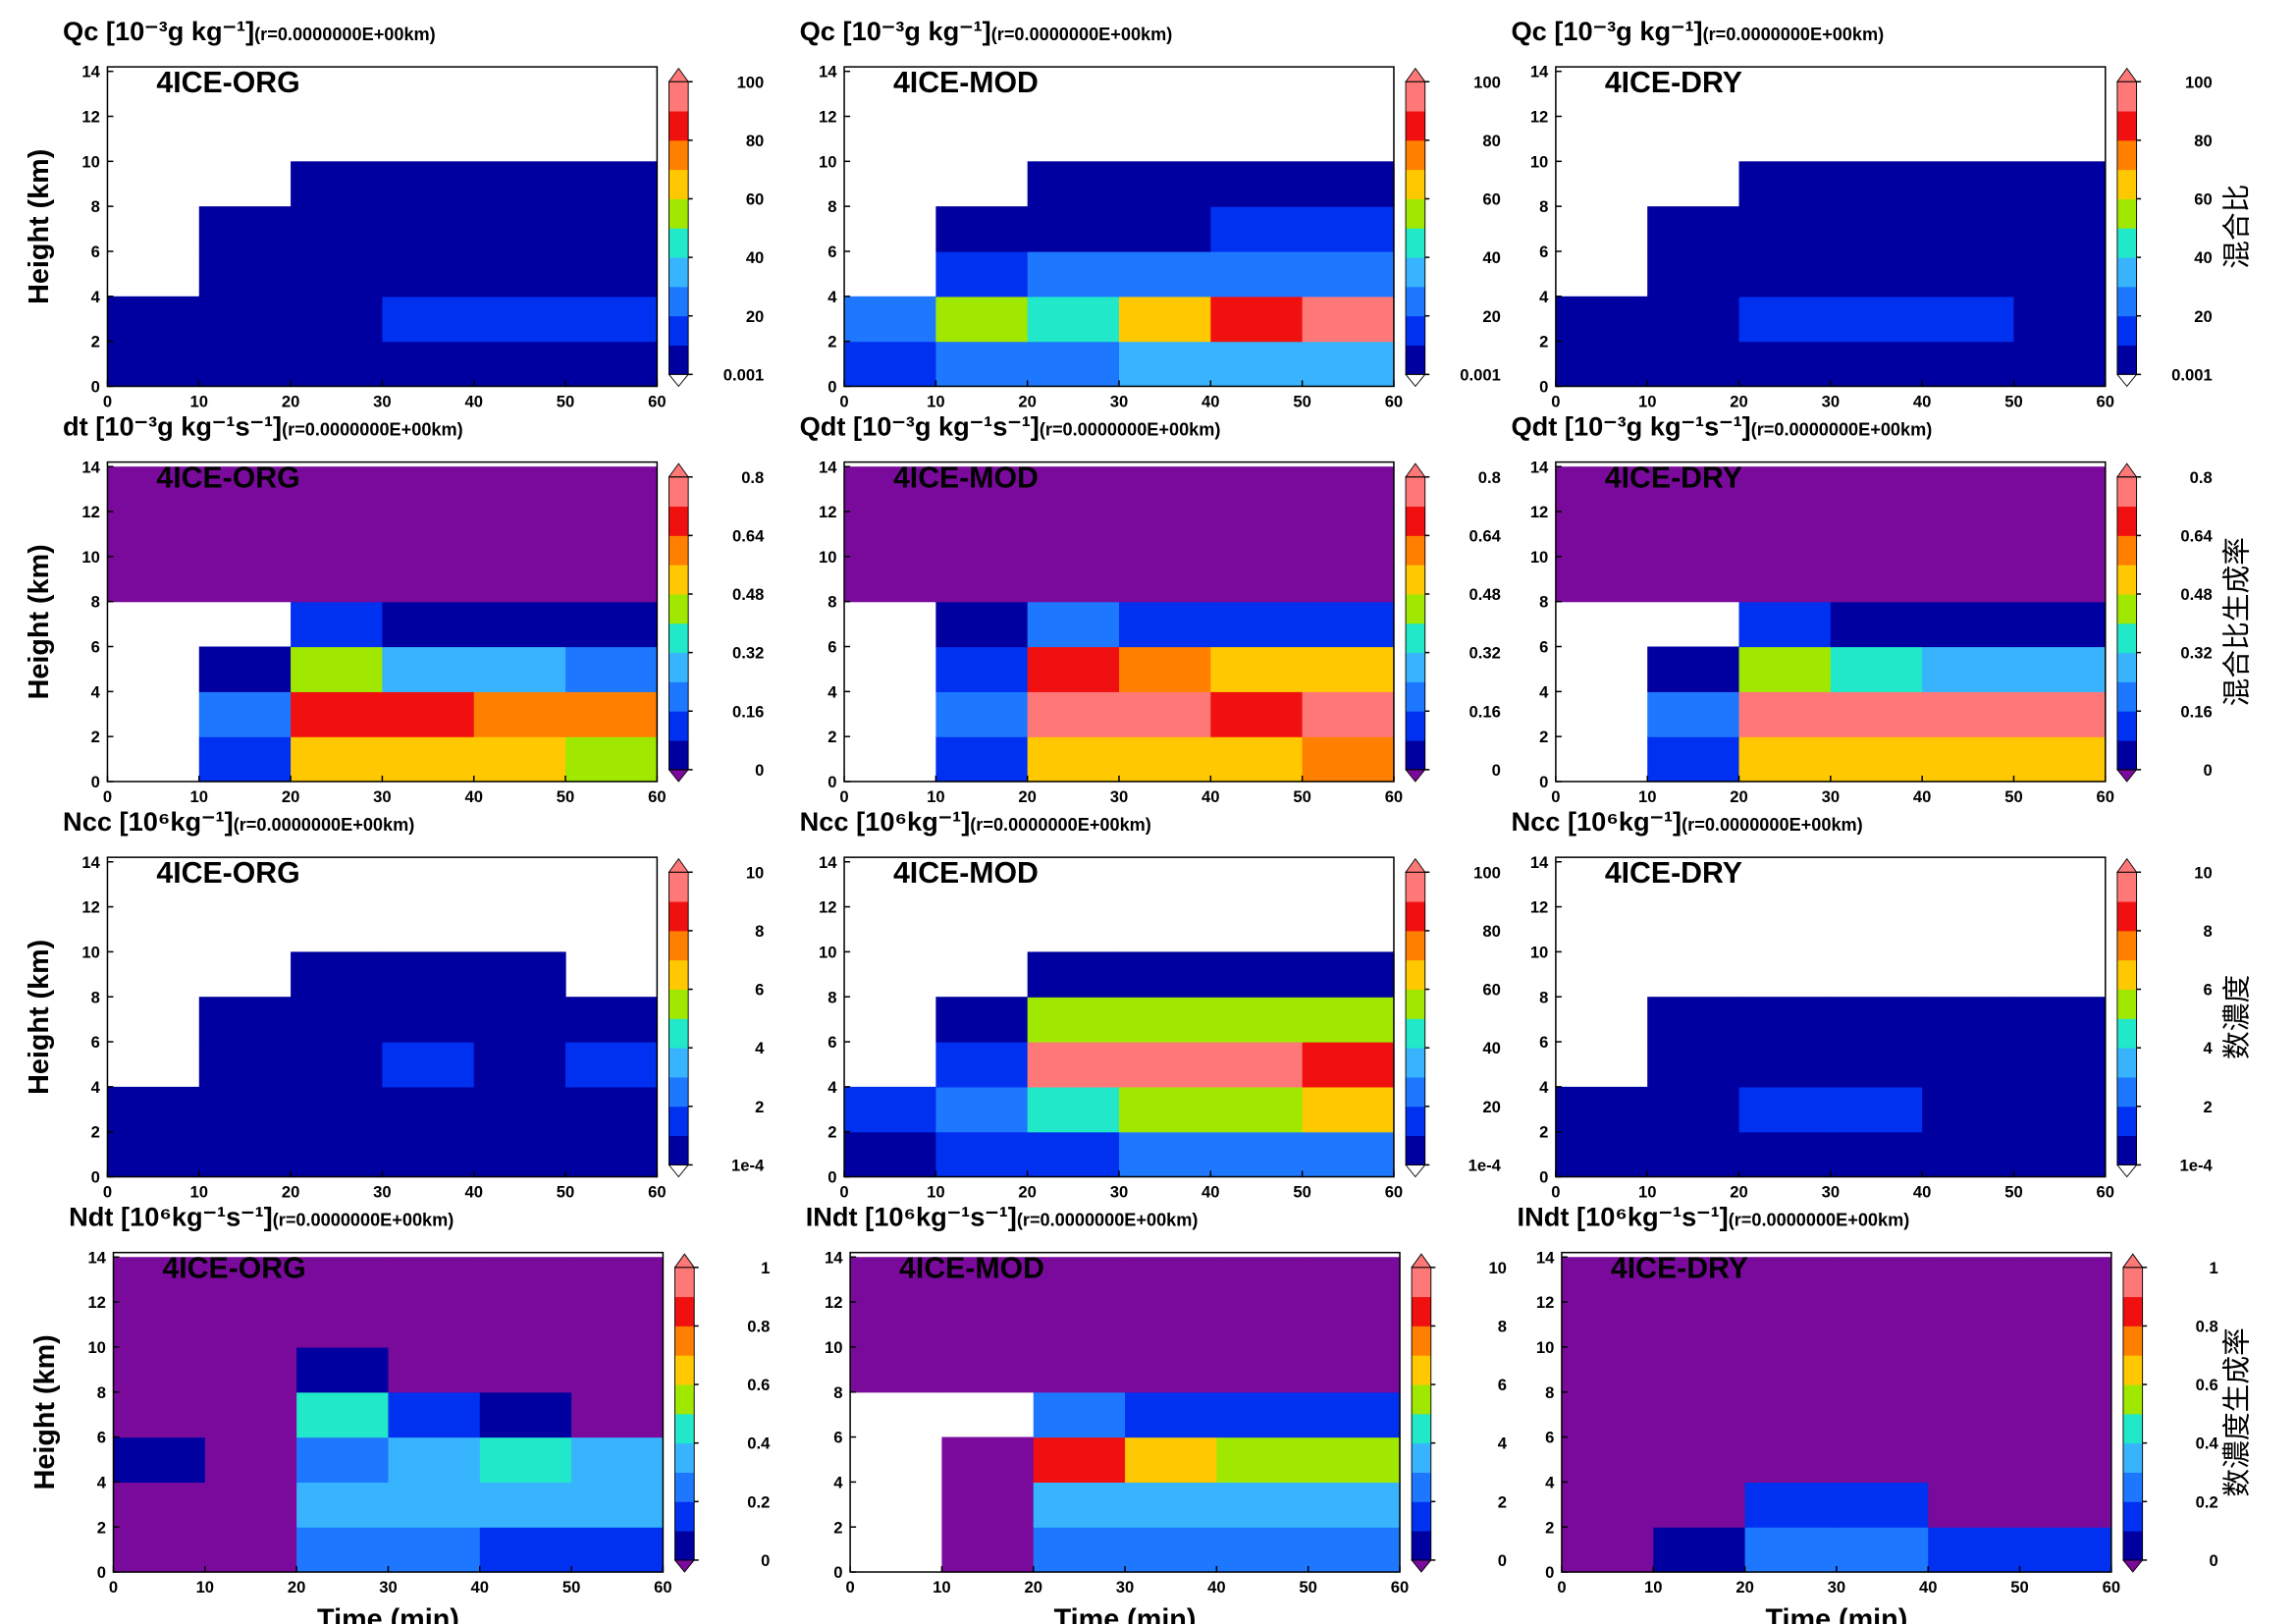 The image size is (2296, 1624). Describe the element at coordinates (1415, 865) in the screenshot. I see `colorbar-over` at that location.